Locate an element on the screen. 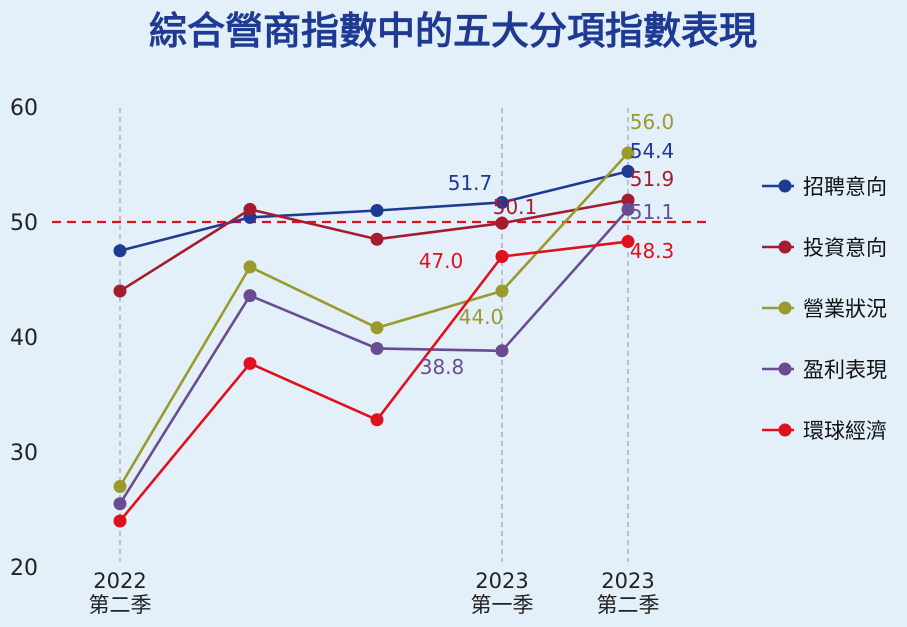 The height and width of the screenshot is (627, 907). data-label: 47.0 is located at coordinates (441, 261).